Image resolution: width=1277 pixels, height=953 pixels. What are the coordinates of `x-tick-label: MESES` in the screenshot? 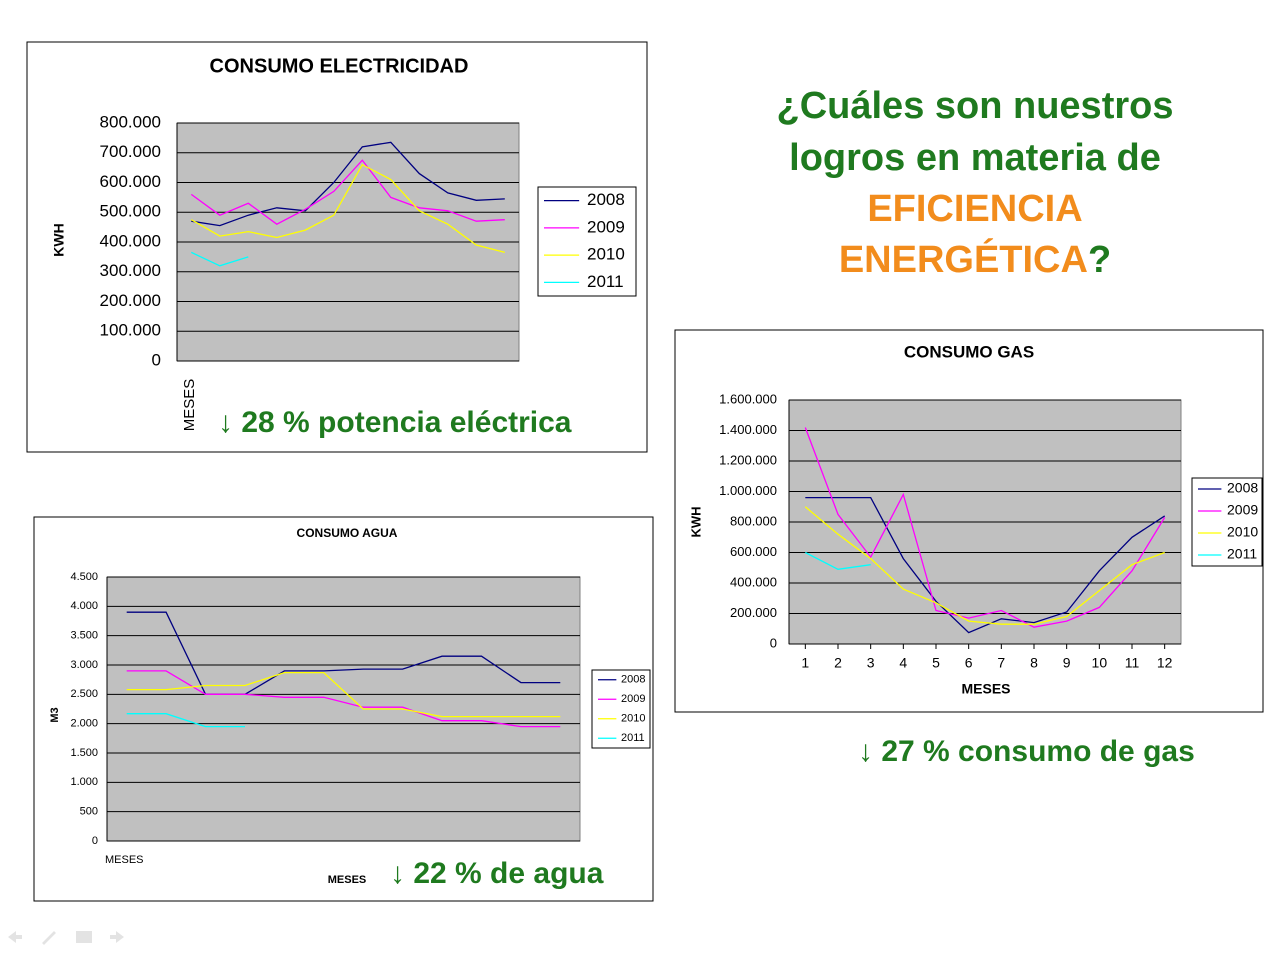 It's located at (124, 860).